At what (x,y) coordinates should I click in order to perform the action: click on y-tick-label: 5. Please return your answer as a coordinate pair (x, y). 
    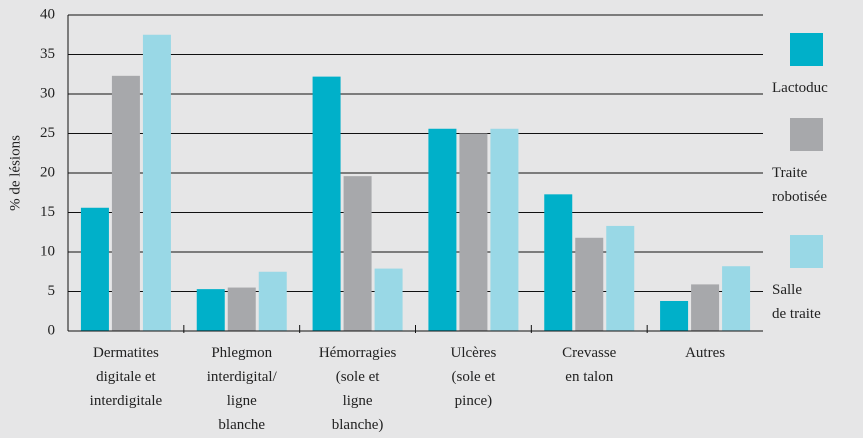
    Looking at the image, I should click on (52, 291).